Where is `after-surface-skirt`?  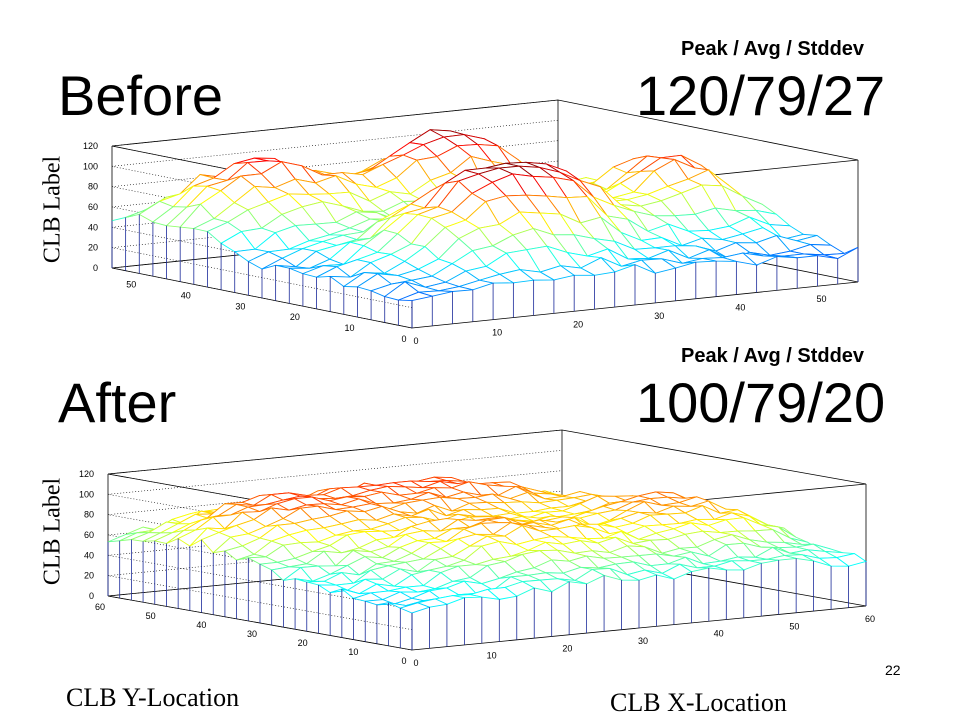
after-surface-skirt is located at coordinates (487, 594).